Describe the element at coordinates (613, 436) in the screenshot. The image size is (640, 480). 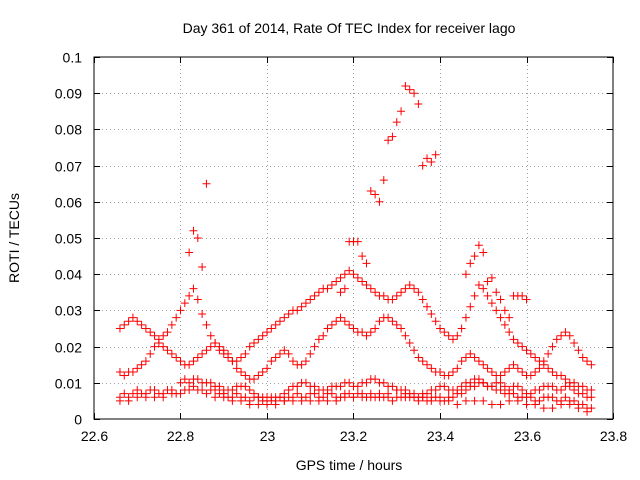
I see `x-tick-label: 23.8` at that location.